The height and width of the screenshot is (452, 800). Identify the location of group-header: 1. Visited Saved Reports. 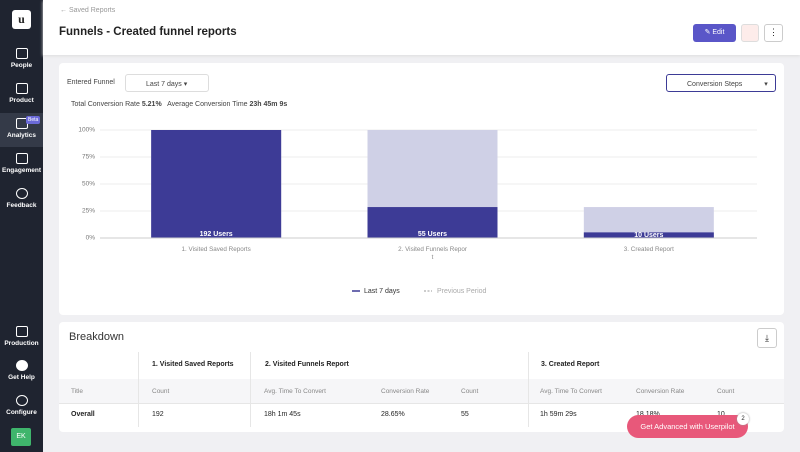
(193, 364).